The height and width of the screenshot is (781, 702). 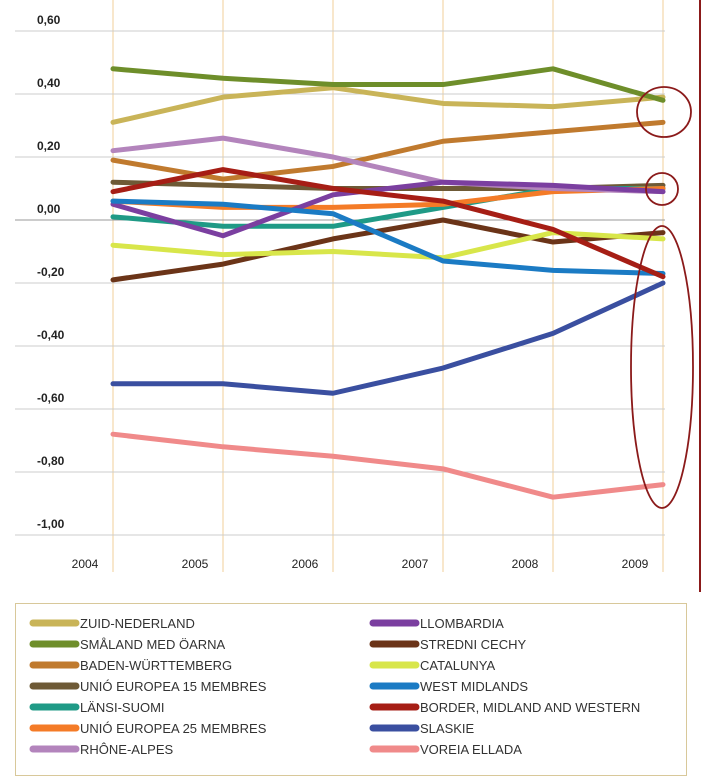 What do you see at coordinates (530, 707) in the screenshot?
I see `legend-label: BORDER, MIDLAND AND WESTERN` at bounding box center [530, 707].